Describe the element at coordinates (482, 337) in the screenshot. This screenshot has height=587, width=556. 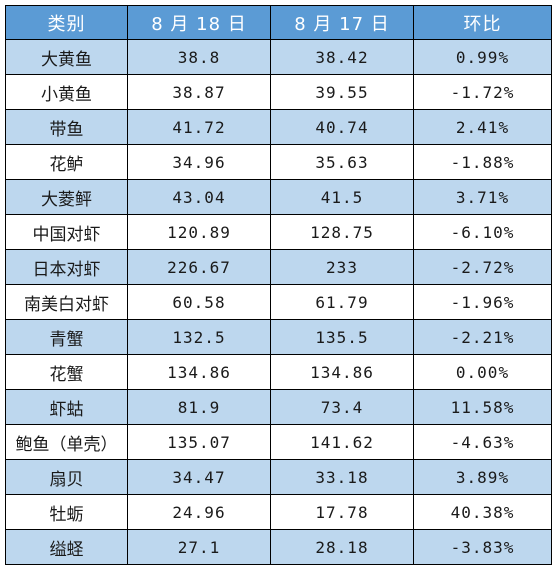
I see `cell-change: -2.21%` at that location.